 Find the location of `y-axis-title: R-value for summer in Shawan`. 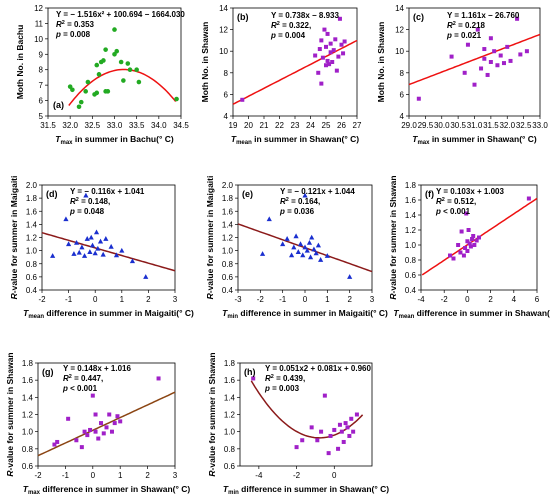

y-axis-title: R-value for summer in Shawan is located at coordinates (10, 414).